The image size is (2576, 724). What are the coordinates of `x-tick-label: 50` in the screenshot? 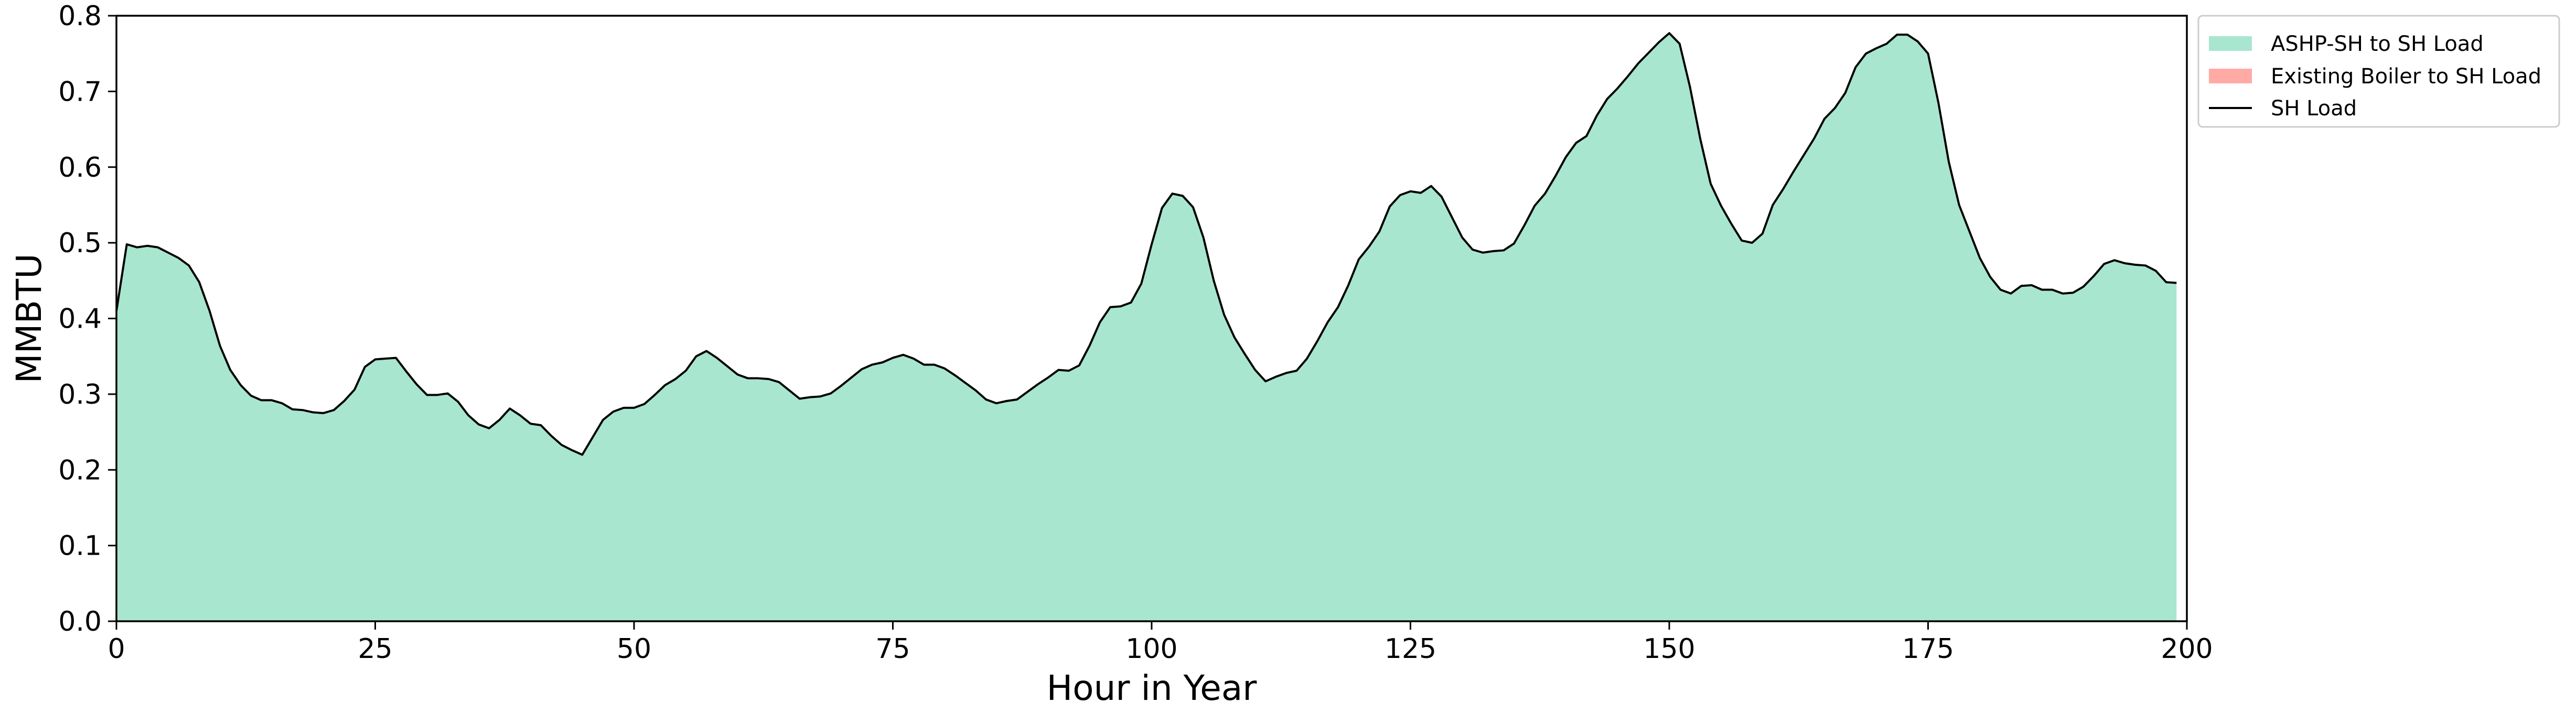 It's located at (634, 649).